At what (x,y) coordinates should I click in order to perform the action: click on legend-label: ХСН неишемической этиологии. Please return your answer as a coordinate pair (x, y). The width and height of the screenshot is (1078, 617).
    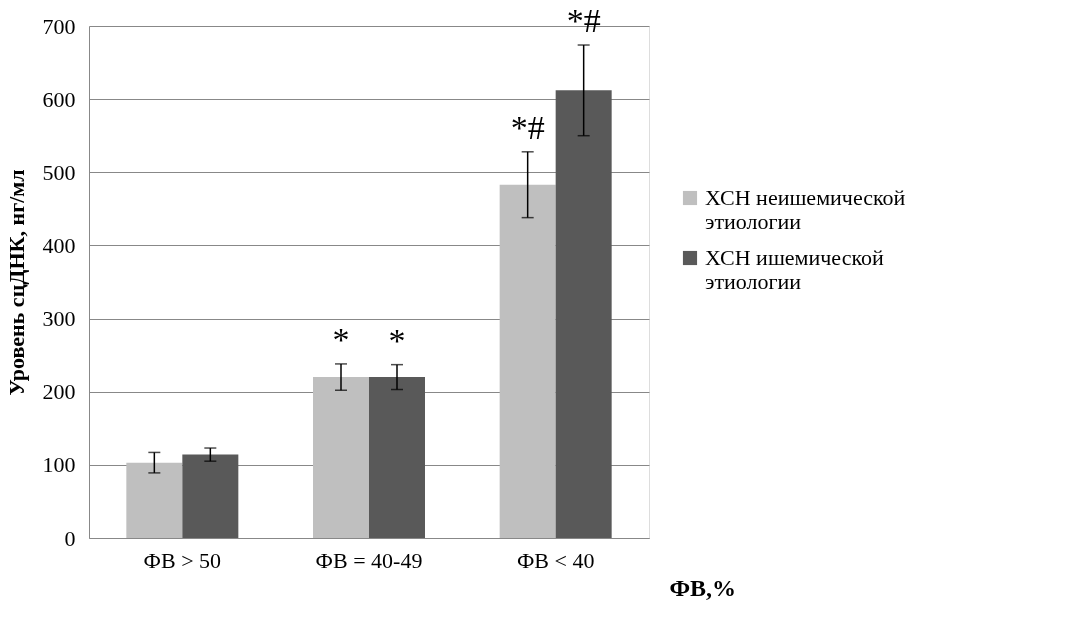
    Looking at the image, I should click on (805, 209).